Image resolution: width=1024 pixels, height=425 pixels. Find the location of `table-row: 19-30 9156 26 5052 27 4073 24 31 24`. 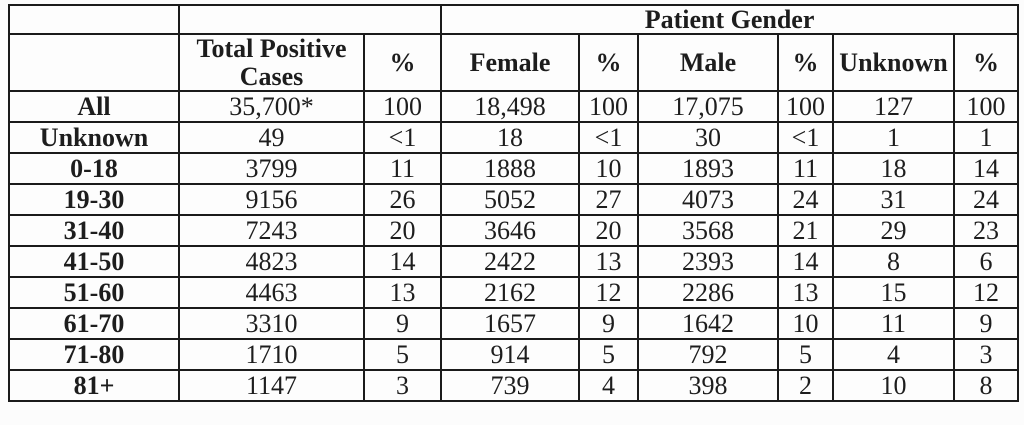

table-row: 19-30 9156 26 5052 27 4073 24 31 24 is located at coordinates (514, 199).